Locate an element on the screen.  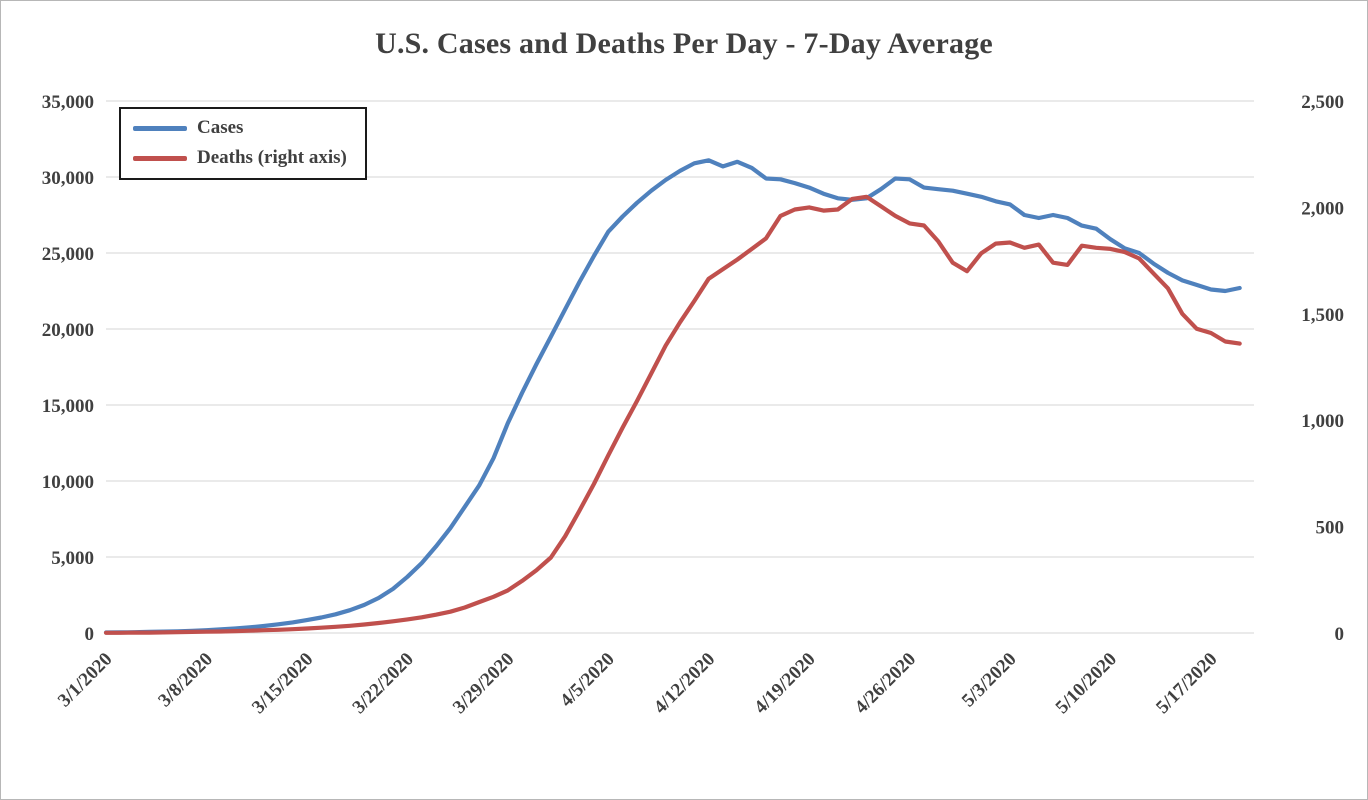
left-axis-tick-label: 30,000 is located at coordinates (68, 178).